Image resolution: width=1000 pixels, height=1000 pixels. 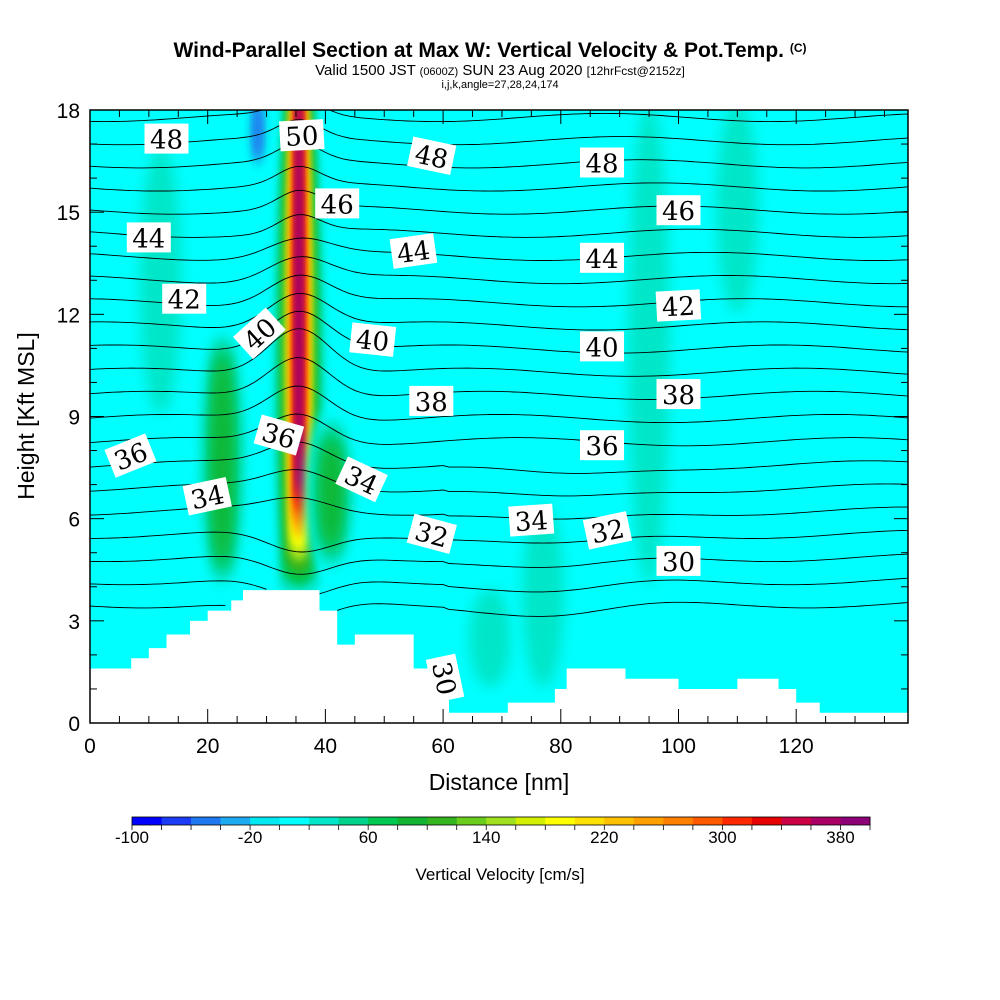 I want to click on y-tick-label: 9, so click(x=74, y=418).